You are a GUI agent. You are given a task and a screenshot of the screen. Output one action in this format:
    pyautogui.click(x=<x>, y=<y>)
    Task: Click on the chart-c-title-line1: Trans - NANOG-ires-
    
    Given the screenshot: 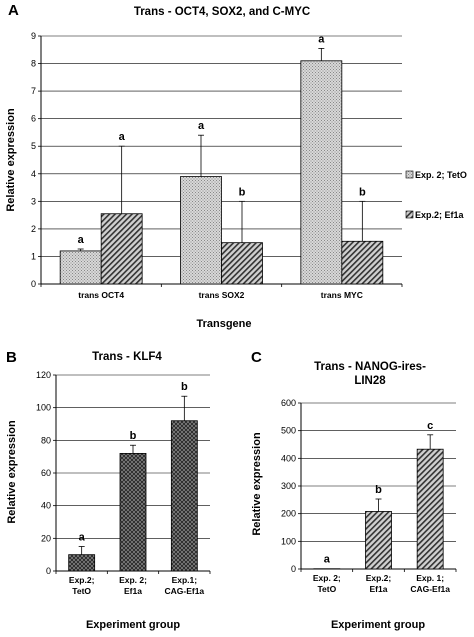 What is the action you would take?
    pyautogui.click(x=370, y=367)
    